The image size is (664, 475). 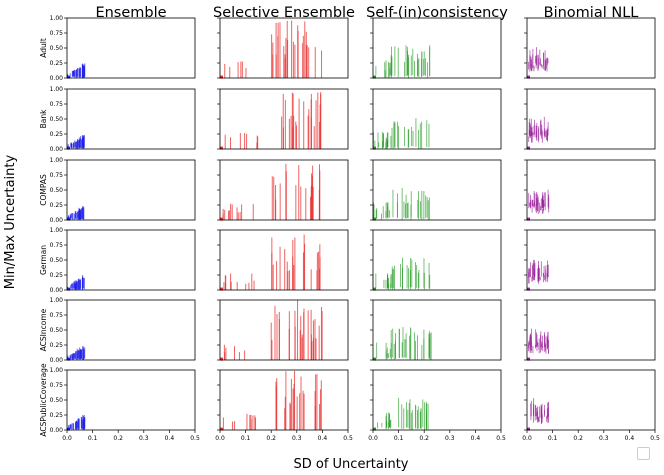 What do you see at coordinates (10, 221) in the screenshot?
I see `figure-ylabel: Min/Max Uncertainty` at bounding box center [10, 221].